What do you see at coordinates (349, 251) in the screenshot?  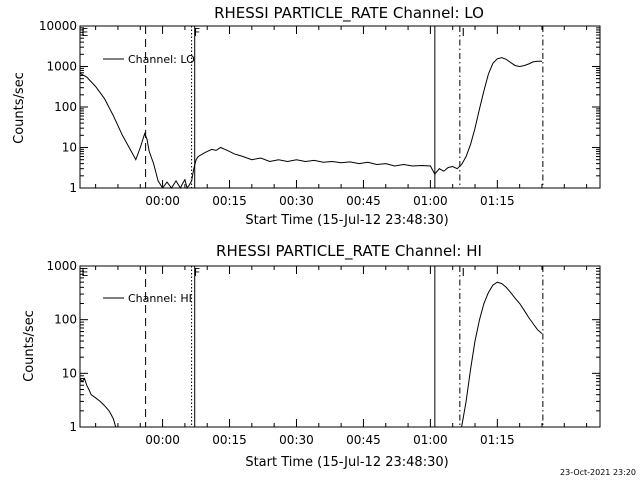 I see `chart-title: RHESSI PARTICLE_RATE Channel: HI` at bounding box center [349, 251].